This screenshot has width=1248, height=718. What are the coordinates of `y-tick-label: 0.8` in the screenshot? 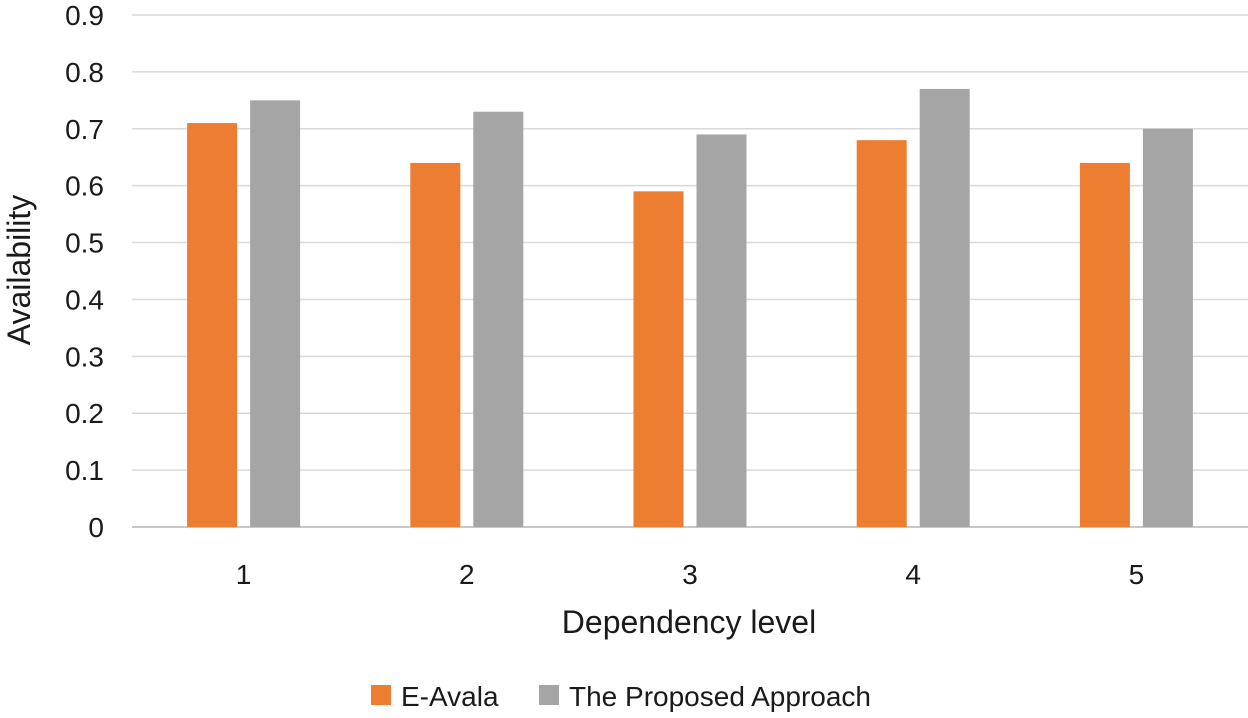 It's located at (84, 72).